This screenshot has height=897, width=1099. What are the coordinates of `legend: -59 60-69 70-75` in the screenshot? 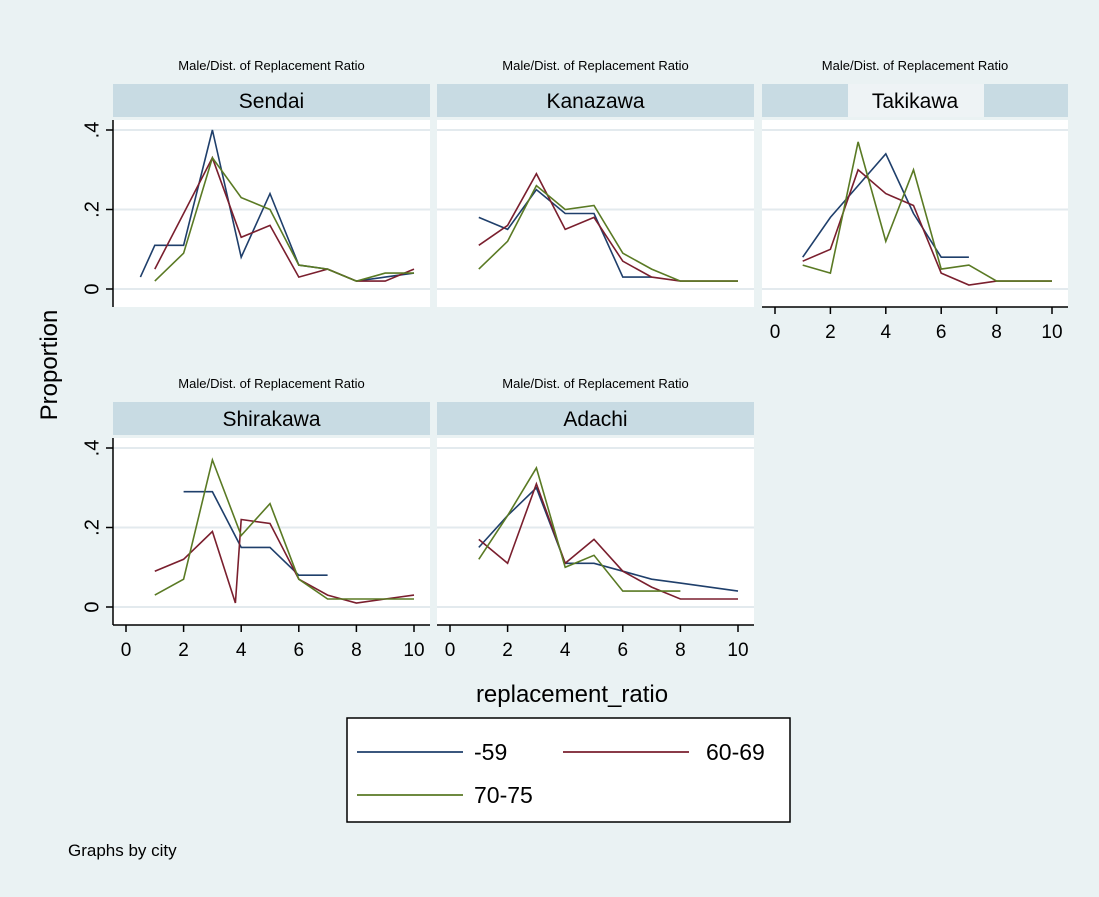 It's located at (568, 770).